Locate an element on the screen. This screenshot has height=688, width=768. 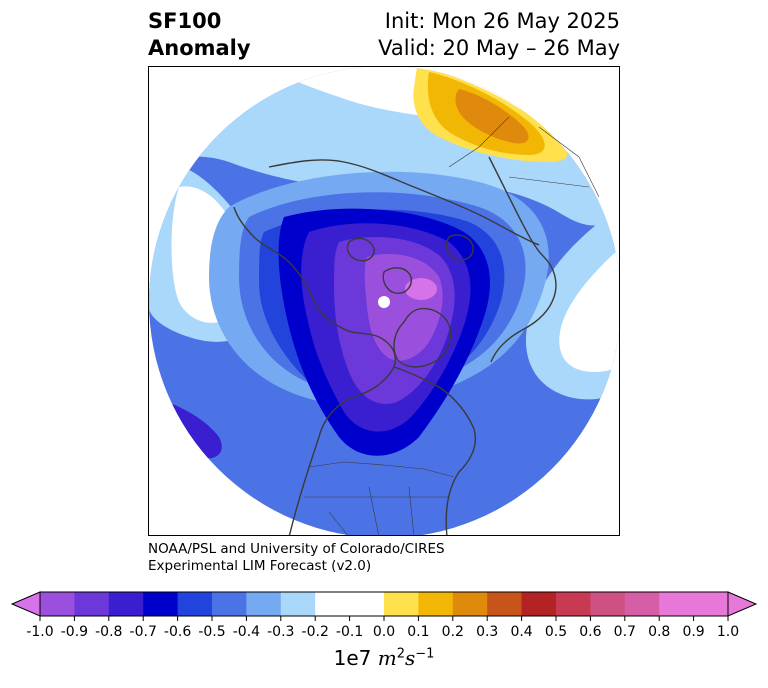
colorbar-tick-label: 0.1 is located at coordinates (418, 632).